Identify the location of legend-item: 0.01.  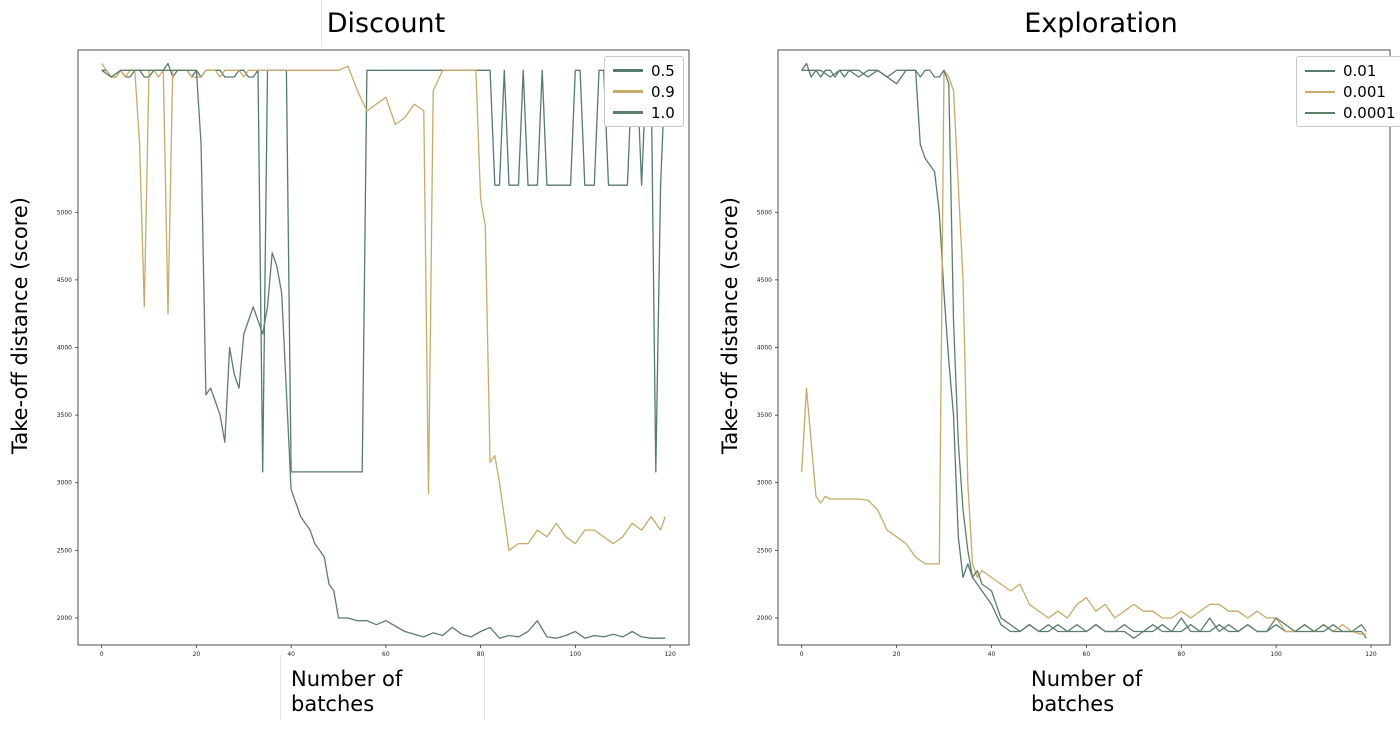
(1350, 70).